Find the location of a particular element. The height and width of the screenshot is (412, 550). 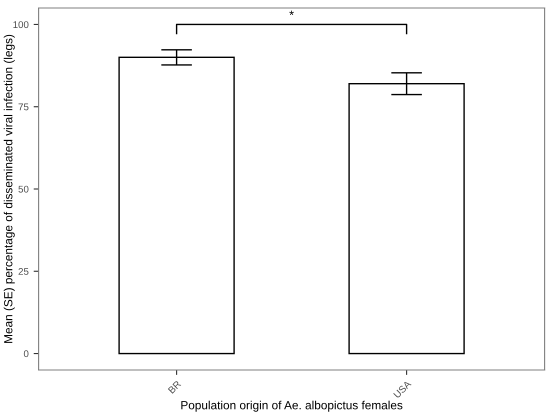

x-tick-label: USA is located at coordinates (402, 389).